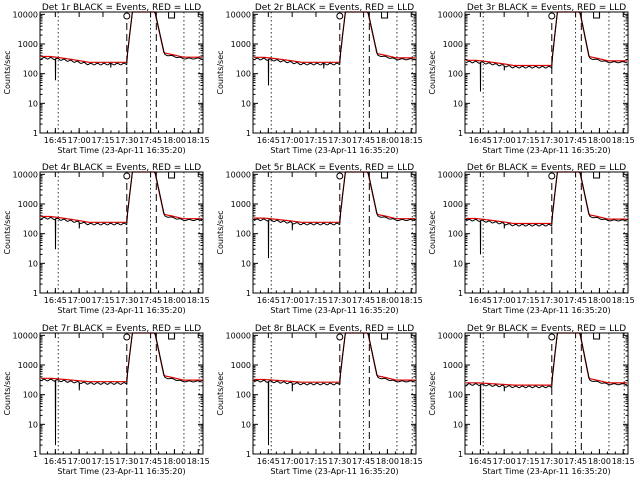  What do you see at coordinates (121, 8) in the screenshot?
I see `chart-title: Det 1r BLACK = Events, RED = LLD` at bounding box center [121, 8].